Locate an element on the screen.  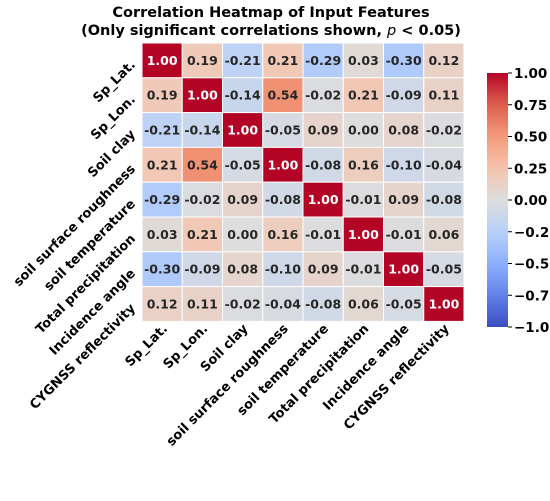
colorbar-tick-label: −0.50 is located at coordinates (532, 265).